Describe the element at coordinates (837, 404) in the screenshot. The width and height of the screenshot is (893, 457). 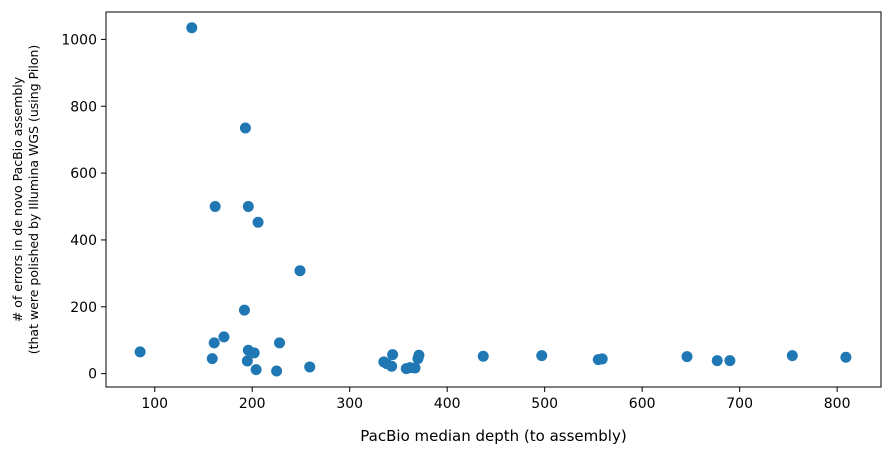
I see `x-tick-label-800: 800` at that location.